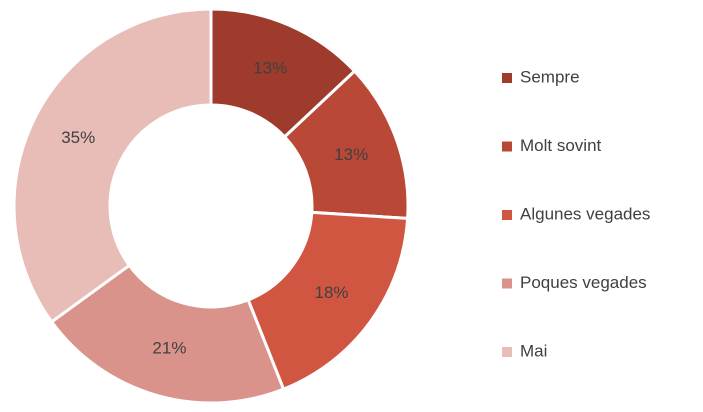 Image resolution: width=703 pixels, height=412 pixels. What do you see at coordinates (561, 145) in the screenshot?
I see `legend-label: Molt sovint` at bounding box center [561, 145].